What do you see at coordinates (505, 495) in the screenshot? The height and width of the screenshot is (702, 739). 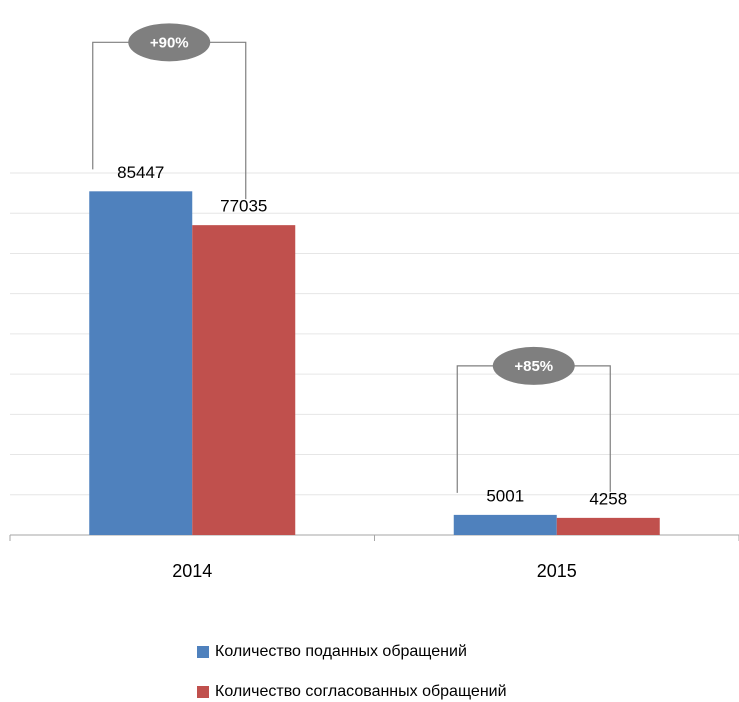 I see `data-label: 5001` at bounding box center [505, 495].